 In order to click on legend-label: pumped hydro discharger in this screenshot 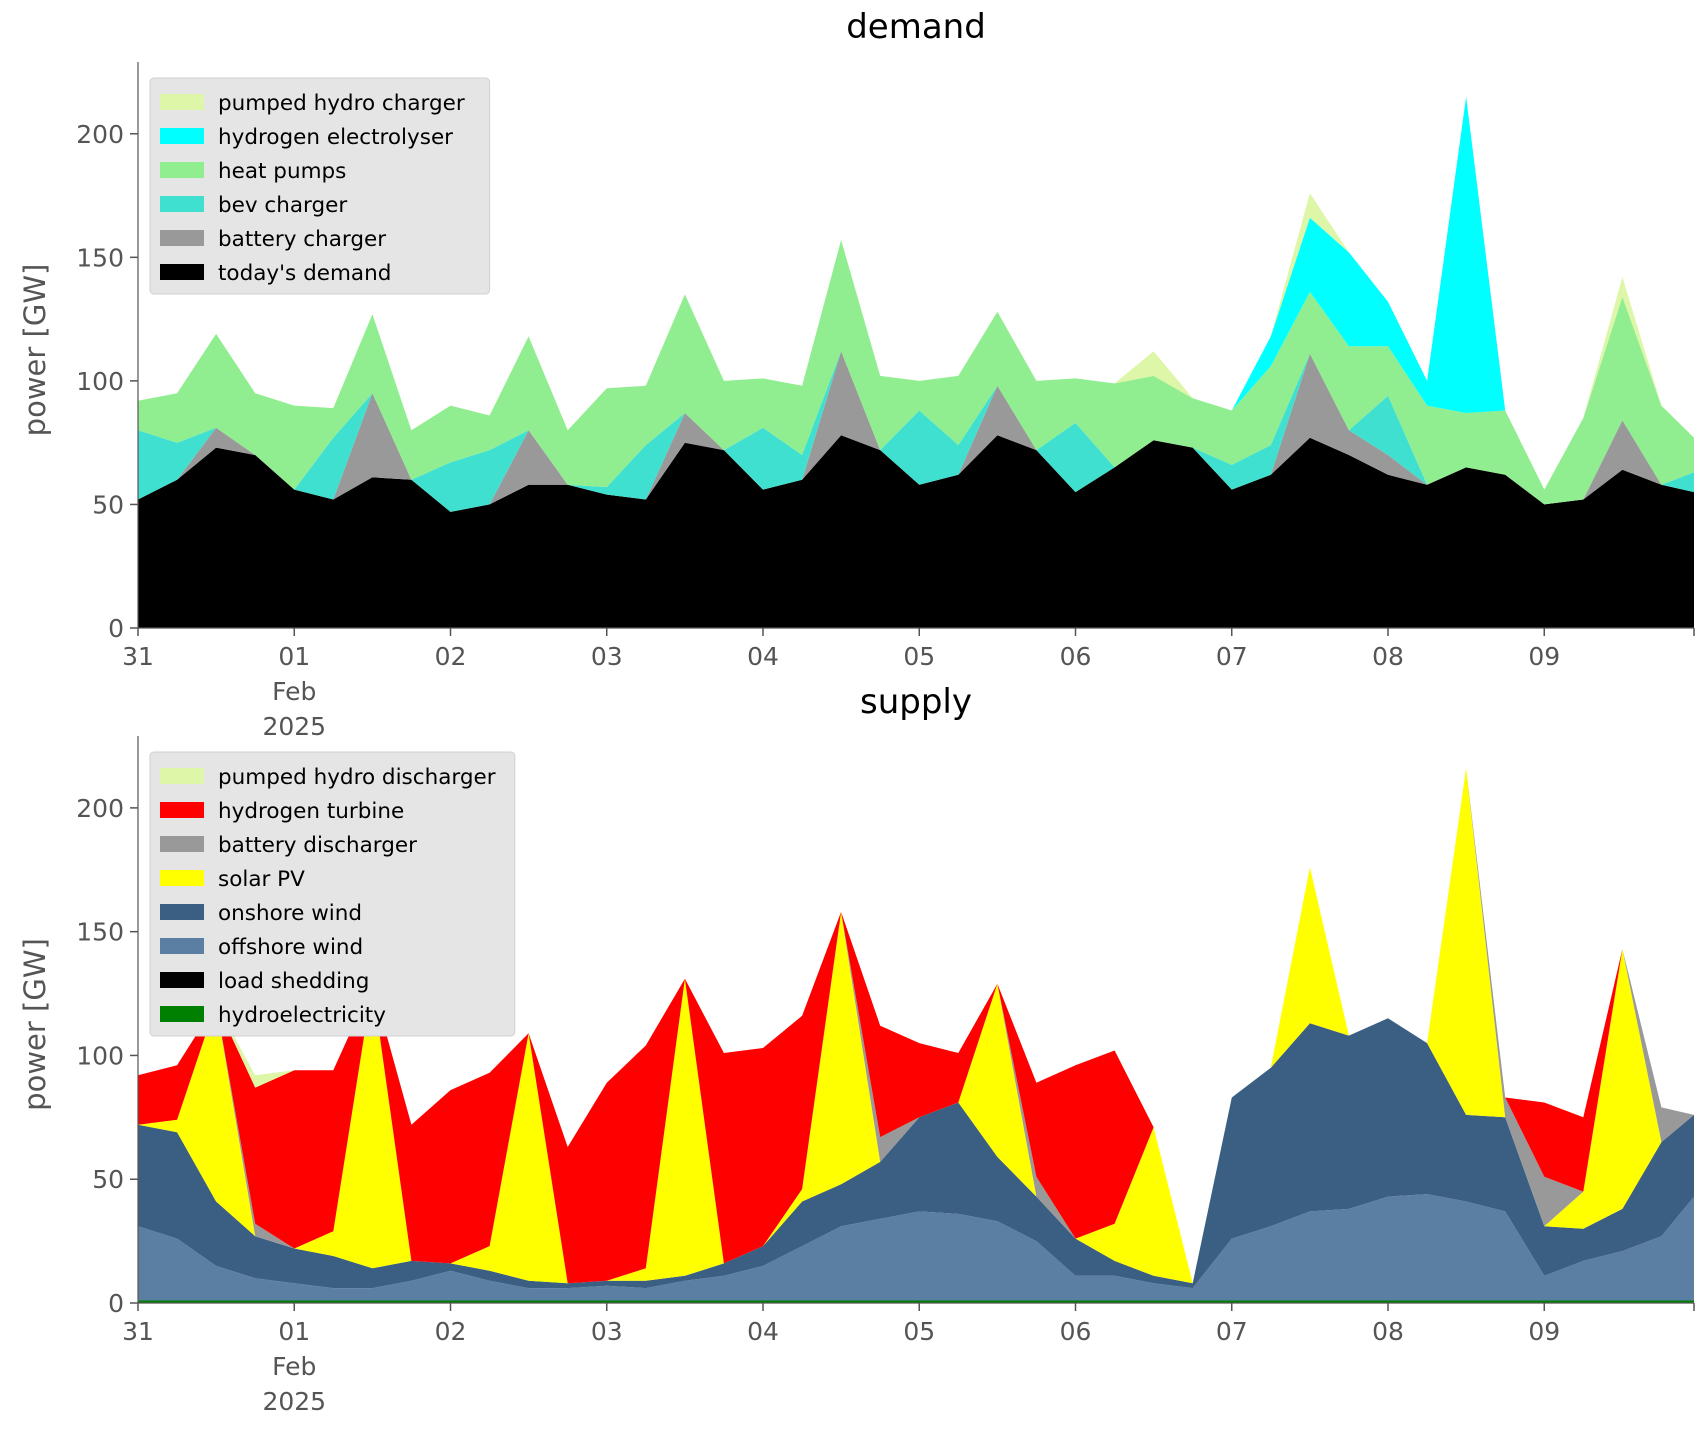, I will do `click(357, 777)`.